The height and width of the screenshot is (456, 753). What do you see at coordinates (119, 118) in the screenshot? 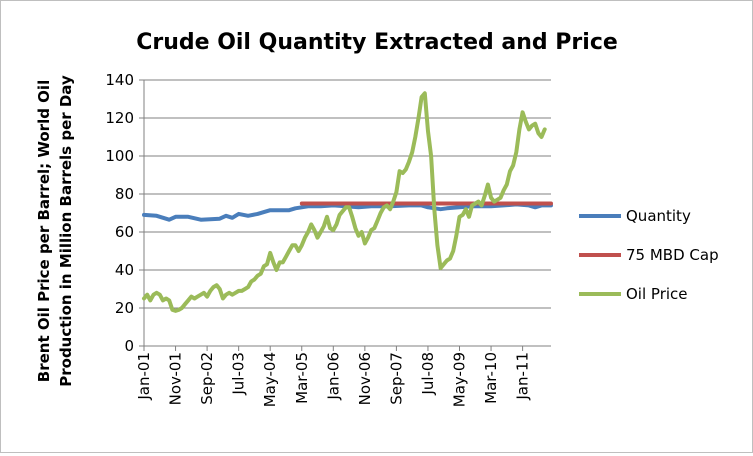
I see `y-tick-label-120: 120` at bounding box center [119, 118].